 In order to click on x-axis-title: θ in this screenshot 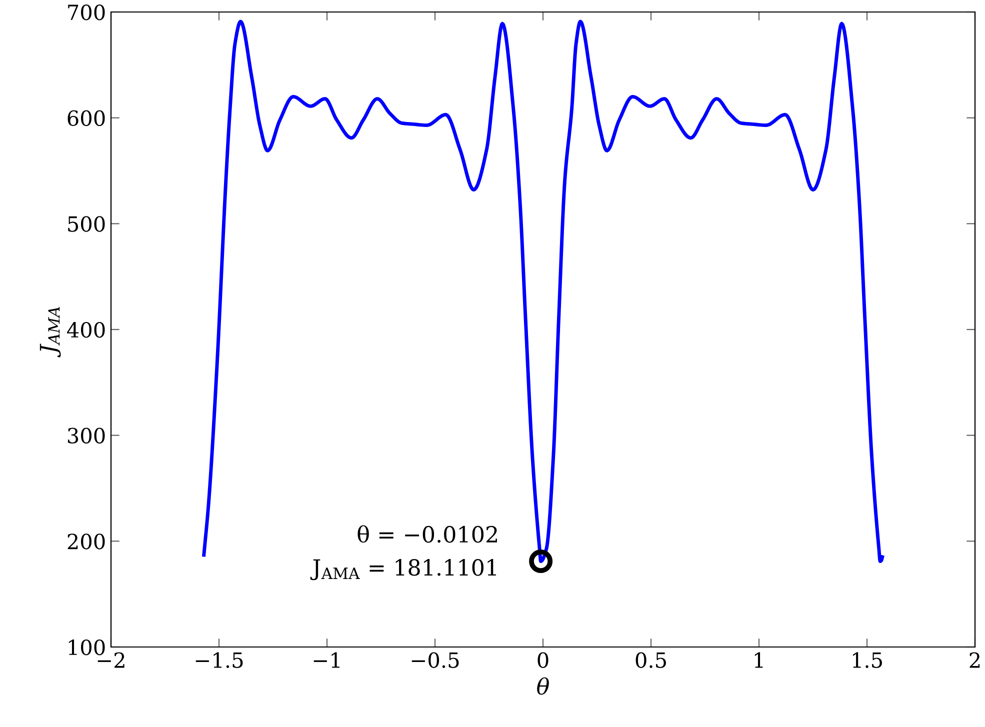, I will do `click(543, 686)`.